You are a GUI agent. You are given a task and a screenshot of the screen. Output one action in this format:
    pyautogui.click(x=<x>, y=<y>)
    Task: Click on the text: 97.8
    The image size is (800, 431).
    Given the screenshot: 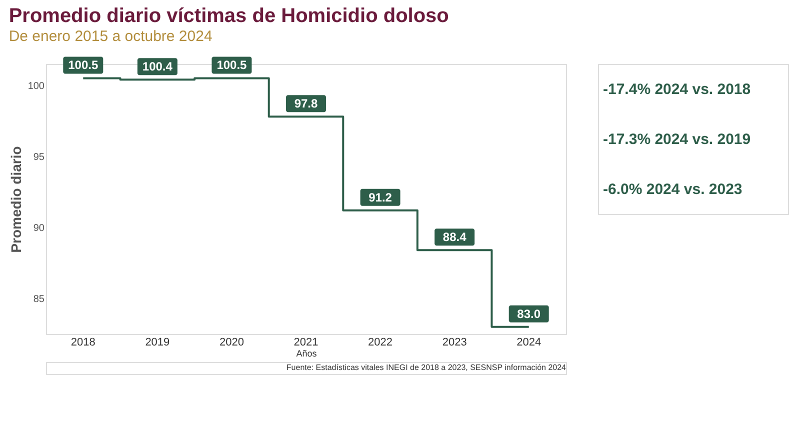 What is the action you would take?
    pyautogui.click(x=306, y=103)
    